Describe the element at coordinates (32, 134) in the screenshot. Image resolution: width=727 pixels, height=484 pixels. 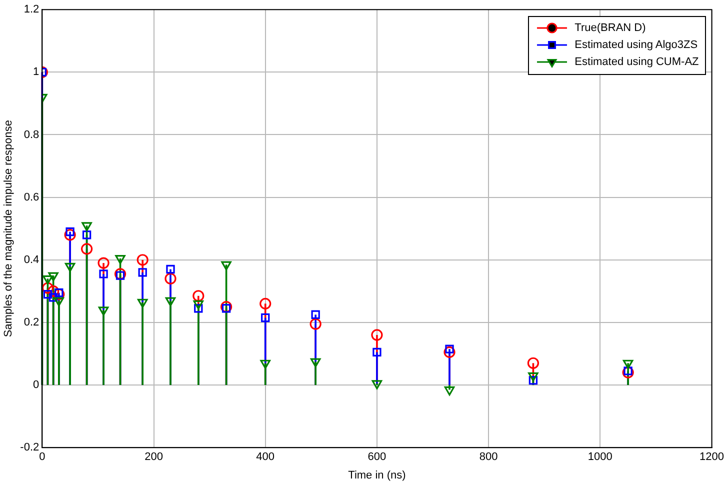
I see `y-tick-label: 0.8` at that location.